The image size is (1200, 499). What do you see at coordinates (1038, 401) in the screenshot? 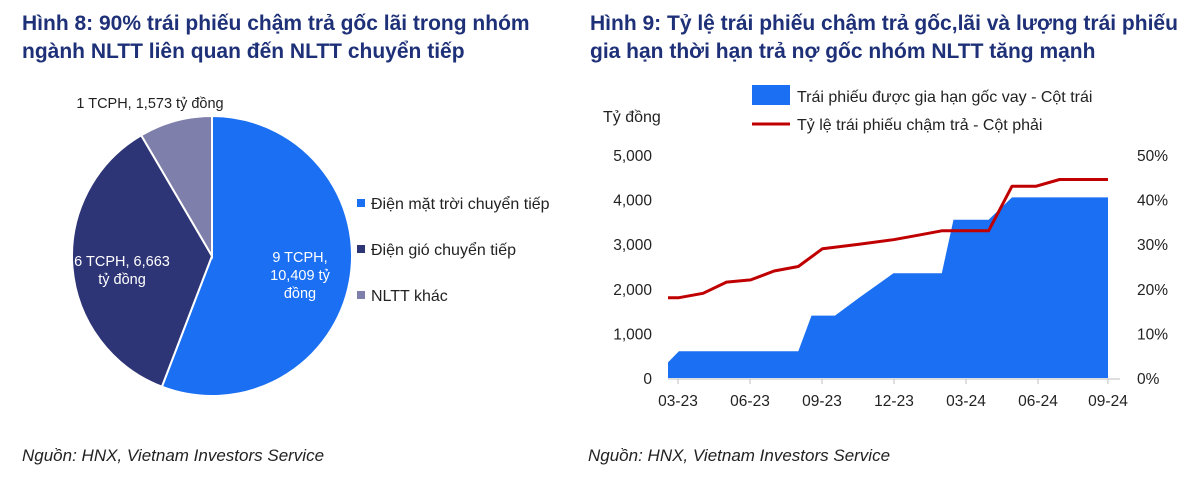
I see `x-tick-label: 06-24` at bounding box center [1038, 401].